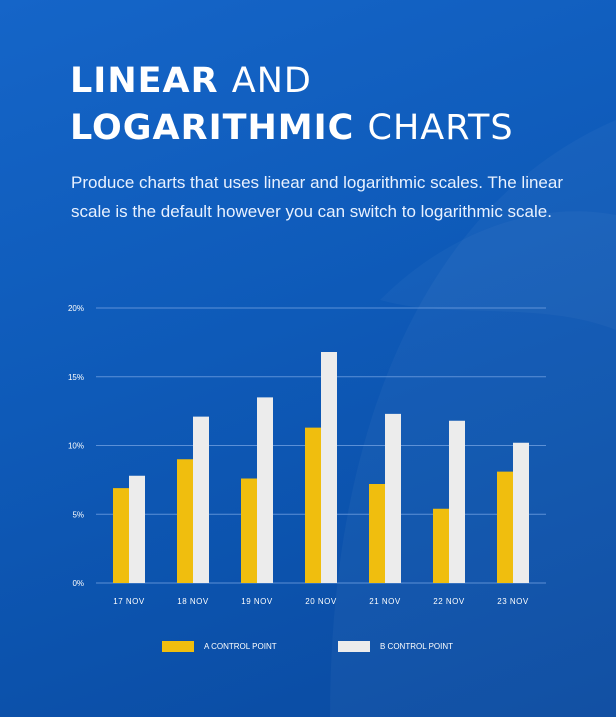 This screenshot has height=717, width=616. Describe the element at coordinates (292, 105) in the screenshot. I see `page-title: LINEAR AND LOGARITHMIC CHARTS` at that location.